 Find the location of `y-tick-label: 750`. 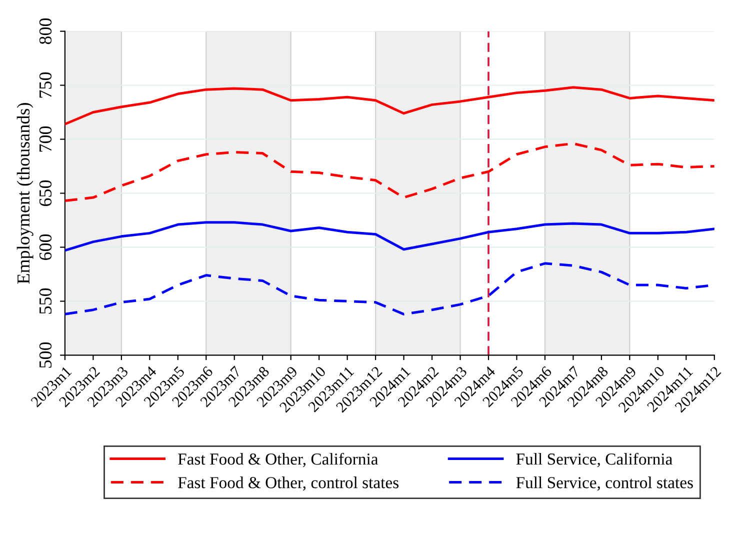

y-tick-label: 750 is located at coordinates (45, 85).